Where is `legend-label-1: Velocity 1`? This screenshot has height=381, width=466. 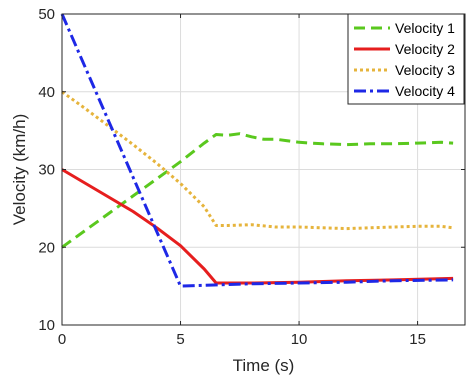 legend-label-1: Velocity 1 is located at coordinates (425, 28).